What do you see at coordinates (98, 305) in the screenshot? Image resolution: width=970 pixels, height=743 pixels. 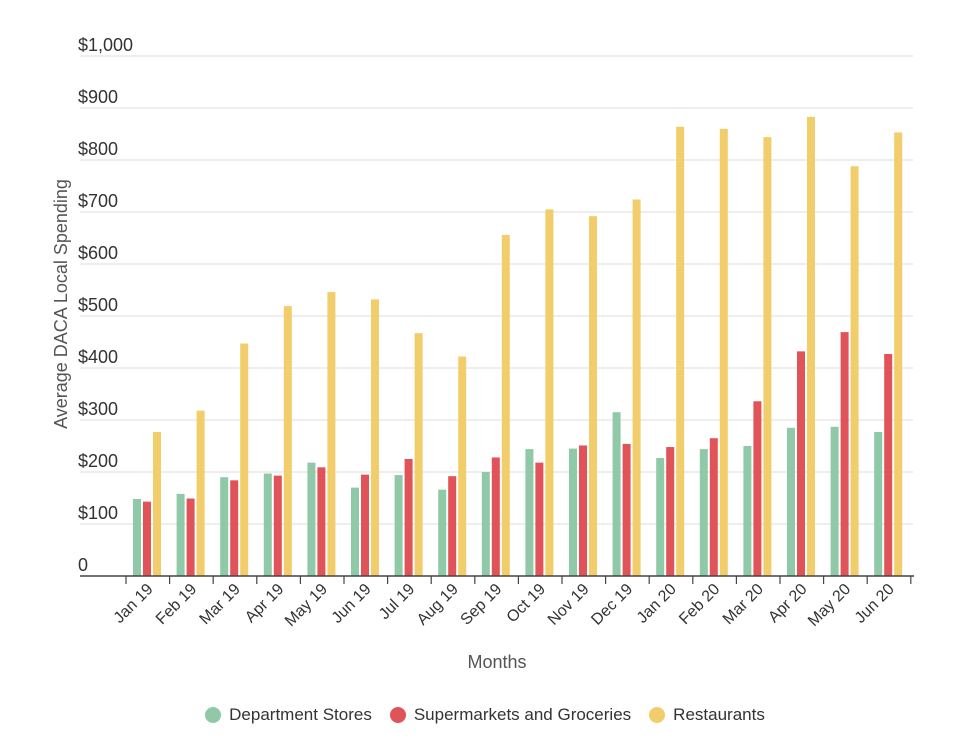 I see `y-tick-label: $500` at bounding box center [98, 305].